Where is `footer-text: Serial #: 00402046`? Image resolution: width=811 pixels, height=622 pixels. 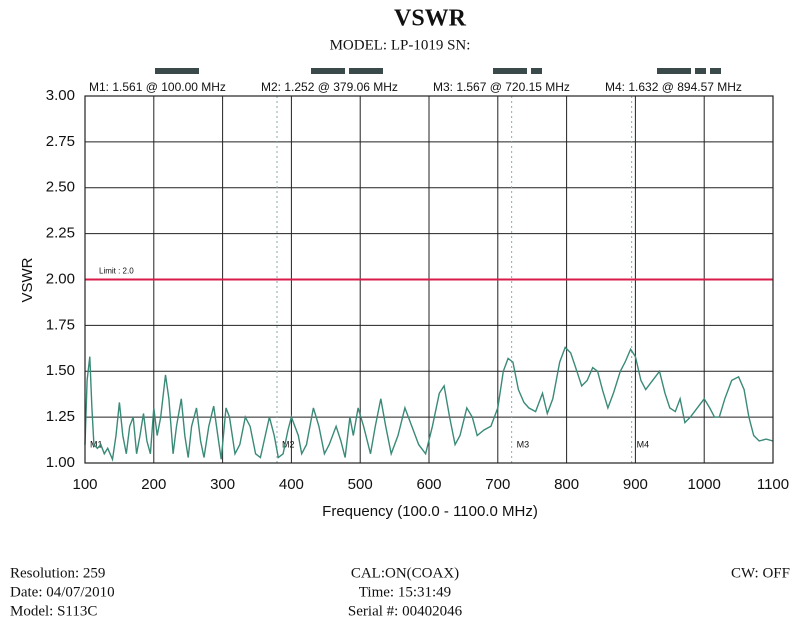 footer-text: Serial #: 00402046 is located at coordinates (405, 611).